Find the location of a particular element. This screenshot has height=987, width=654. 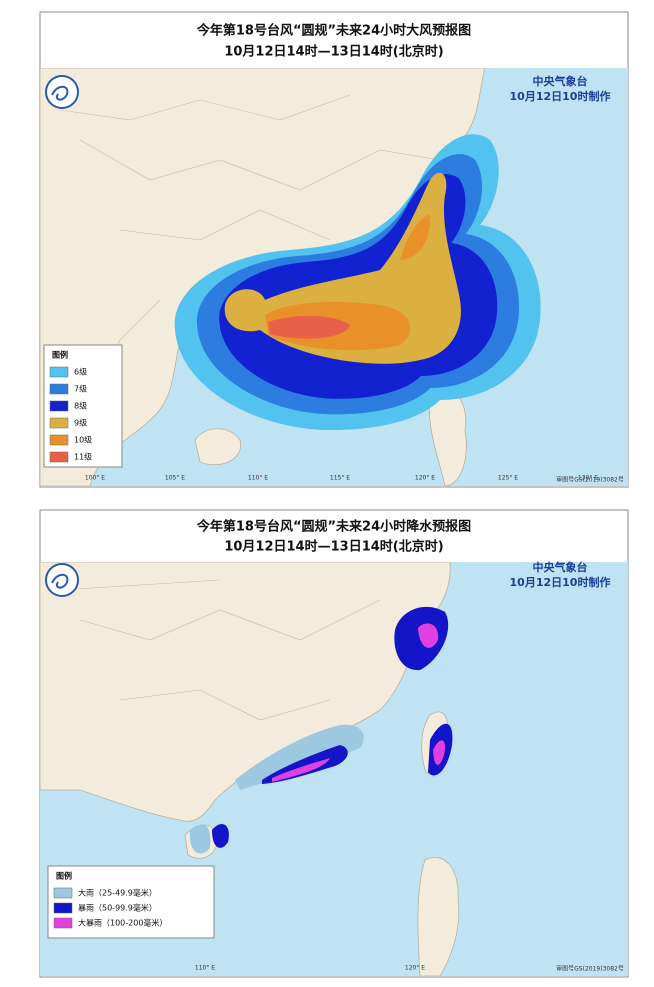

legend-label: 大雨（25-49.9毫米） is located at coordinates (117, 893).